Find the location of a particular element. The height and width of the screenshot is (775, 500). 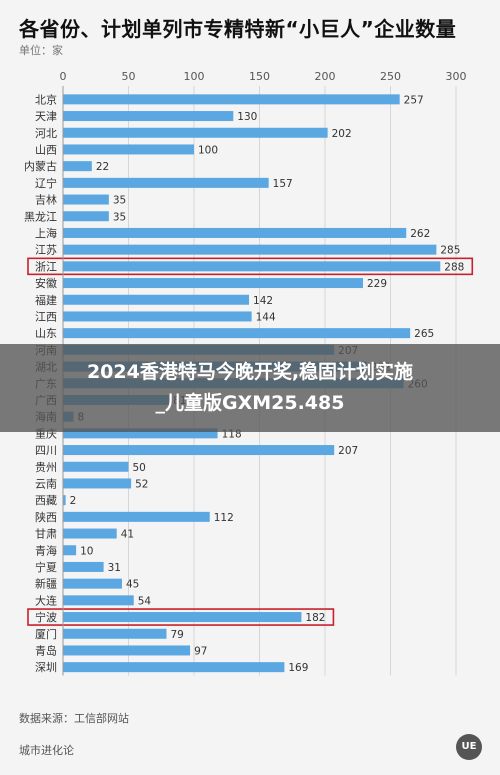

category-label: 江苏 is located at coordinates (46, 250).